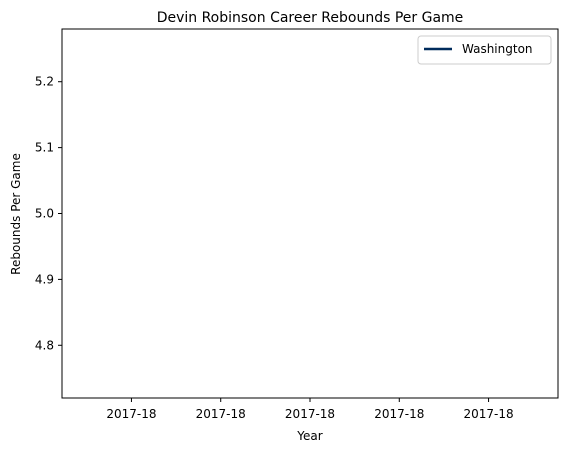 This screenshot has width=570, height=453. I want to click on y-tick-label: 5.2, so click(44, 82).